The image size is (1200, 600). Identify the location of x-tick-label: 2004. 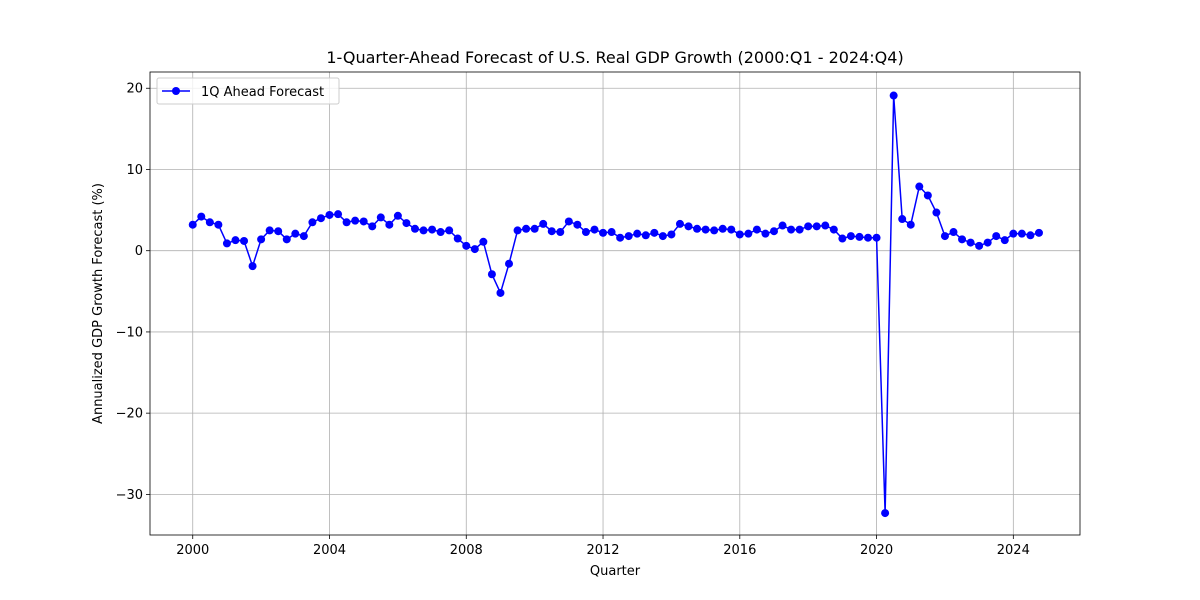
(329, 550).